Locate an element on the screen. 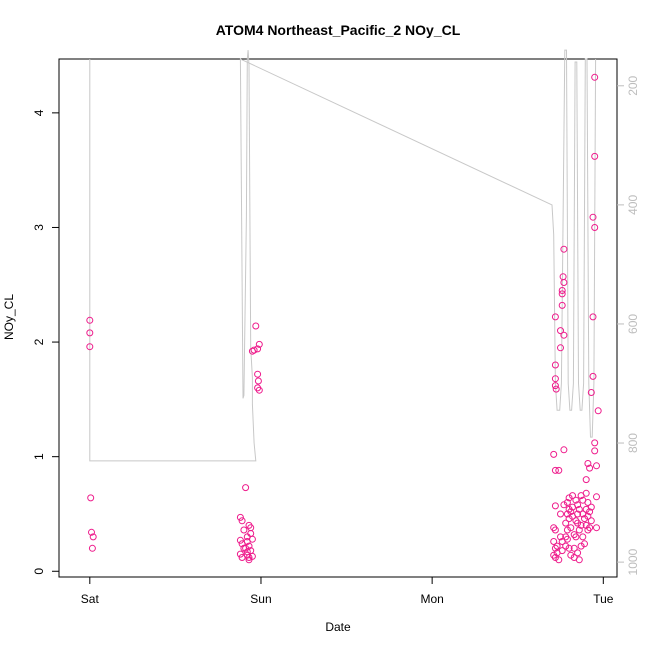 Image resolution: width=650 pixels, height=650 pixels. x-tick-label: Sun is located at coordinates (260, 599).